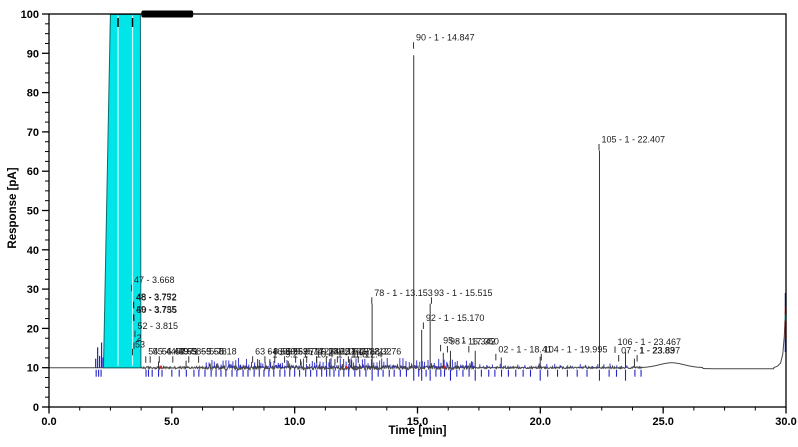 This screenshot has height=447, width=798. I want to click on y-axis-title: Response [pA], so click(13, 208).